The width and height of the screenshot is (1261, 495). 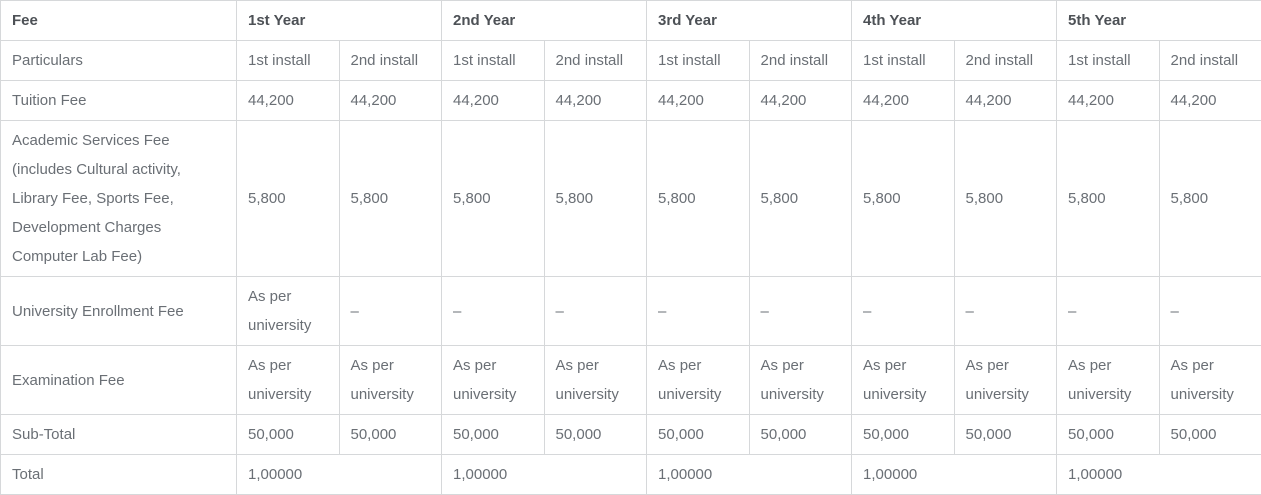 I want to click on row-label: Examination Fee, so click(x=119, y=380).